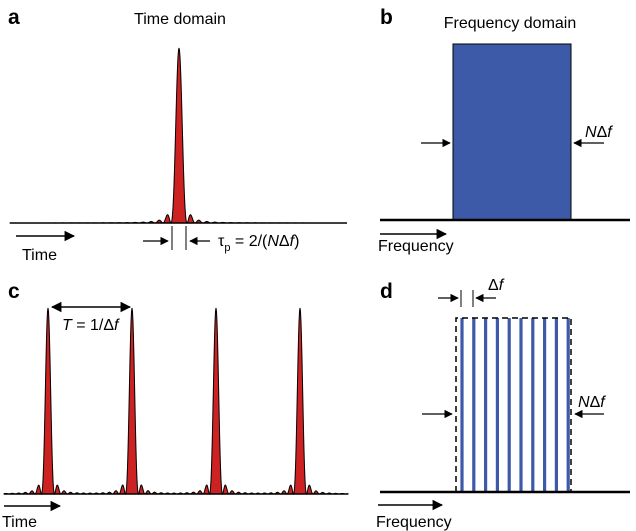 This screenshot has height=531, width=636. Describe the element at coordinates (39, 255) in the screenshot. I see `axis-label-time-a: Time` at that location.